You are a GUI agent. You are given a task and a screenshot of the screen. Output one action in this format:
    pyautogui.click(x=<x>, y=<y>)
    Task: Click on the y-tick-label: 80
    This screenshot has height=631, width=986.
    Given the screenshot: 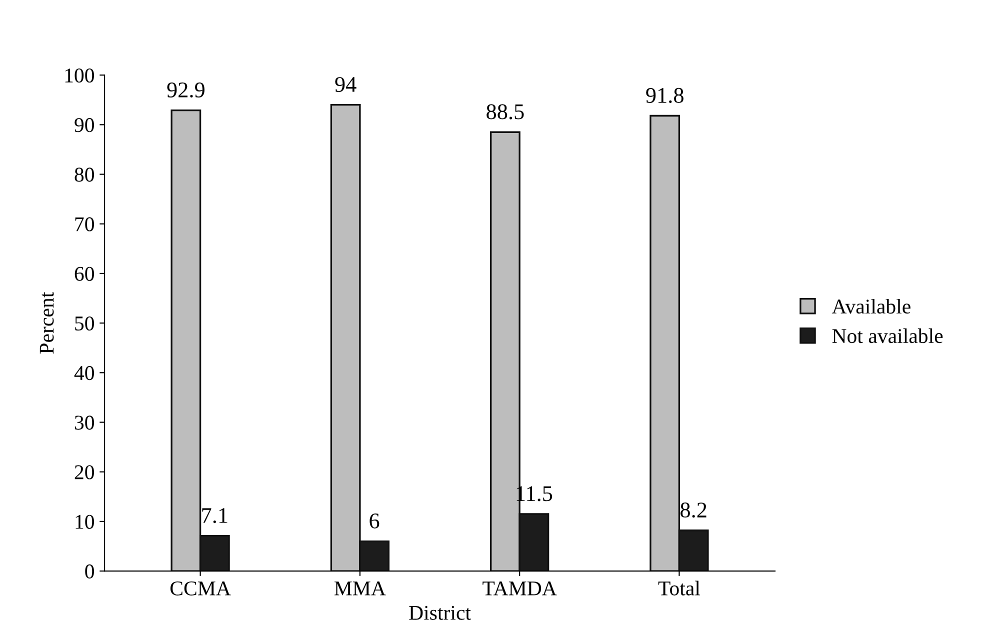 What is the action you would take?
    pyautogui.click(x=84, y=175)
    